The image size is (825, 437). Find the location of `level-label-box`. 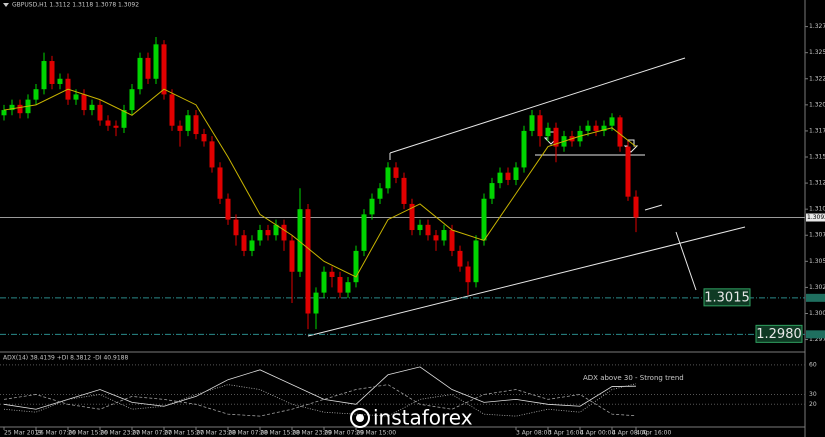

level-label-box is located at coordinates (779, 333).